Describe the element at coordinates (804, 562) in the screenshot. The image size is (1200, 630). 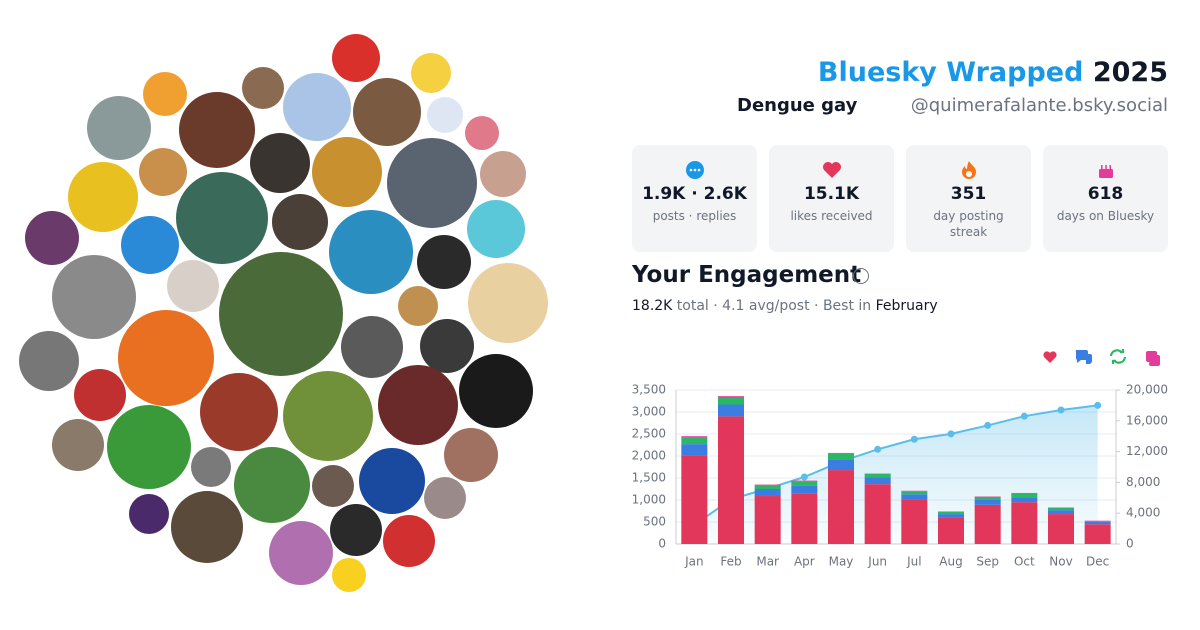
I see `x-tick-label: Apr` at that location.